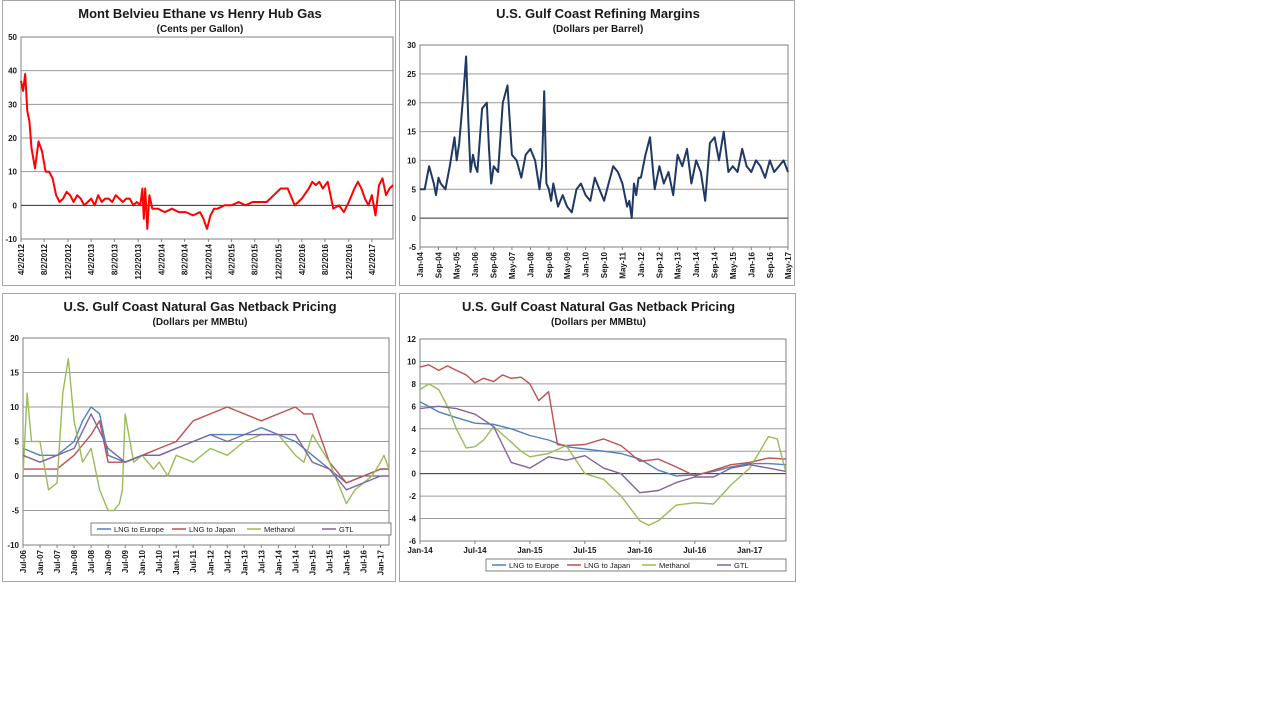  Describe the element at coordinates (475, 550) in the screenshot. I see `x-tick-label: Jul-14` at that location.